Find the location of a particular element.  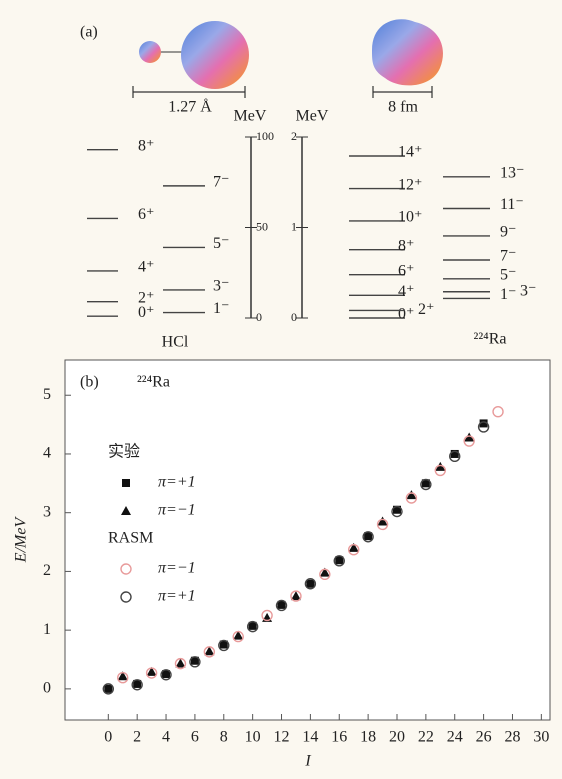

x-axis-label: I is located at coordinates (307, 761).